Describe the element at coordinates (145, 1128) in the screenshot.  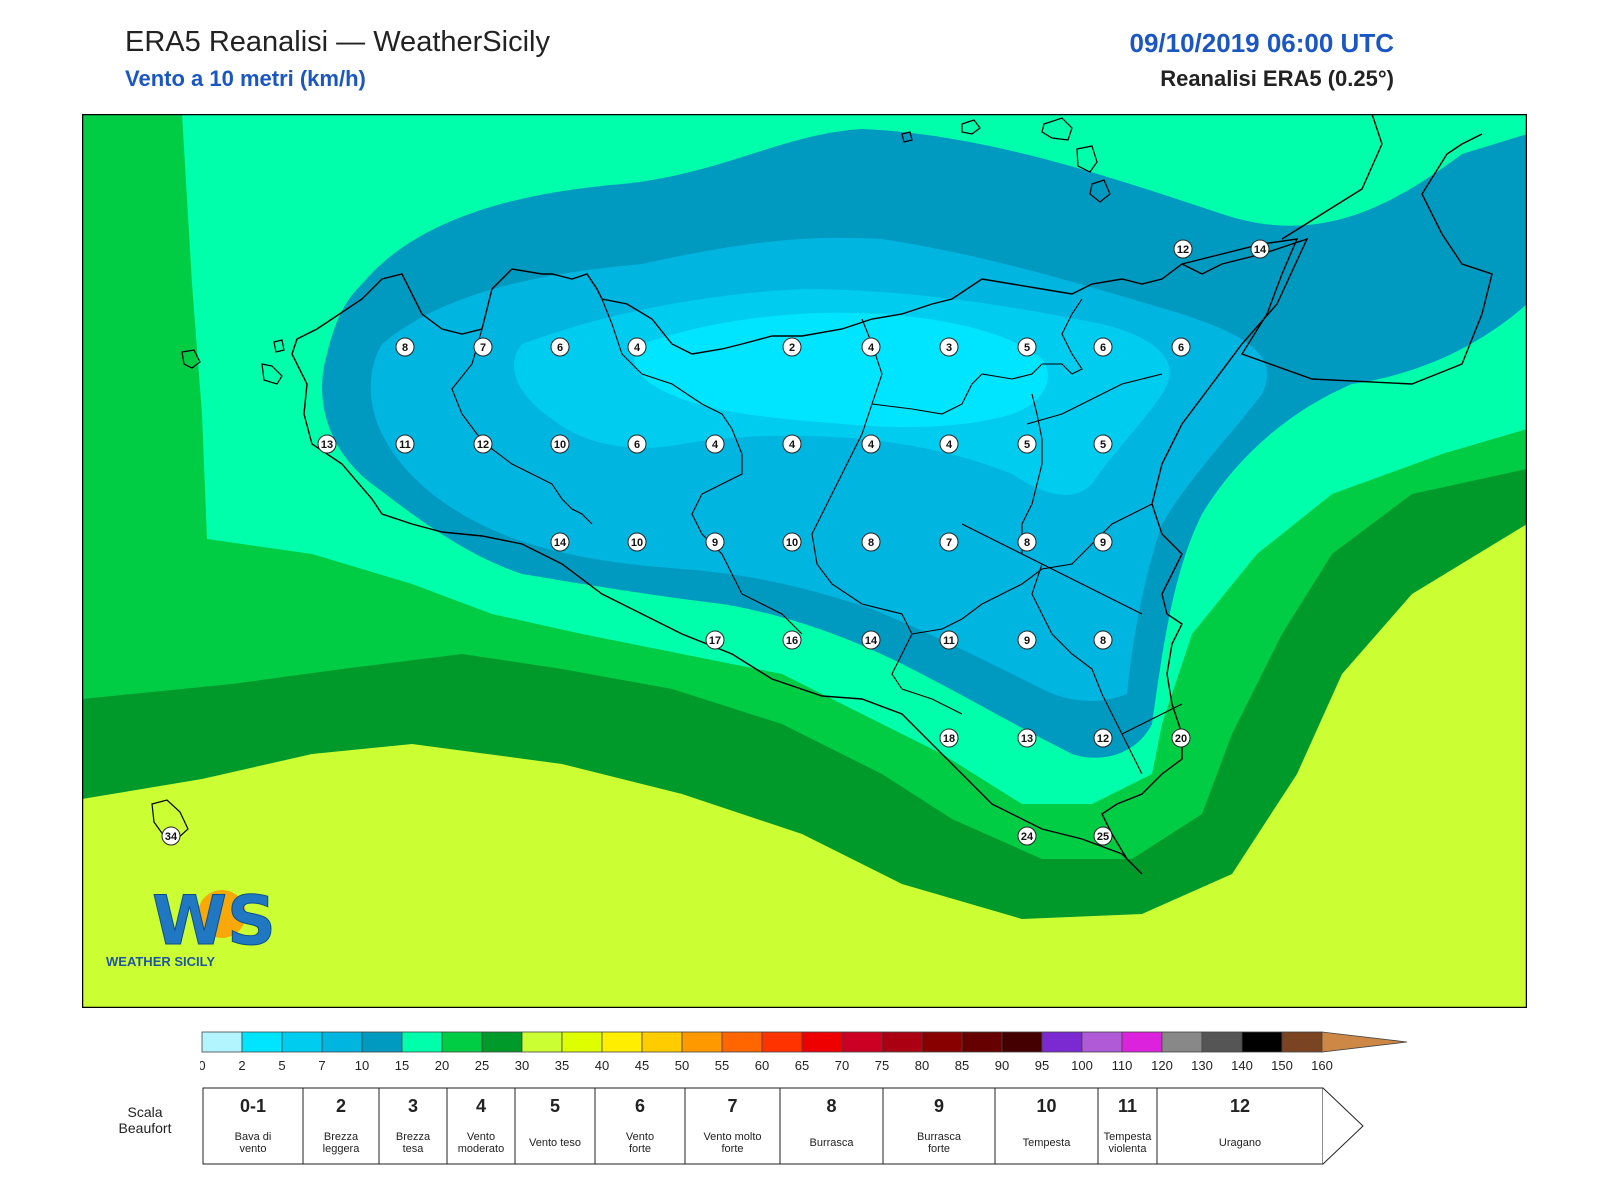
I see `beaufort-label-line2: Beaufort` at that location.